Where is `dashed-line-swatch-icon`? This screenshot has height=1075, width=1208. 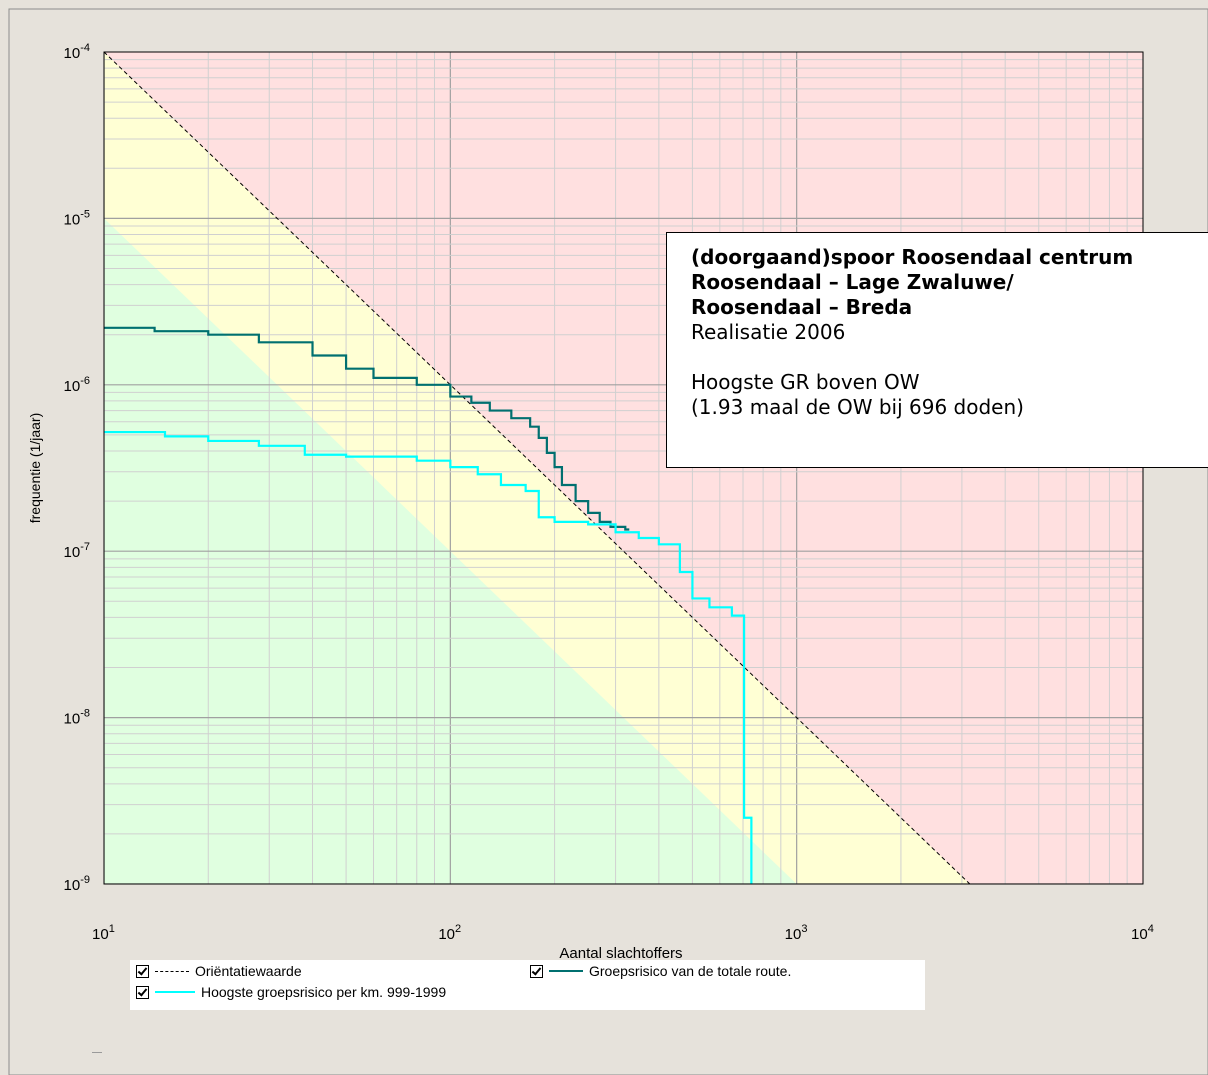
dashed-line-swatch-icon is located at coordinates (172, 971).